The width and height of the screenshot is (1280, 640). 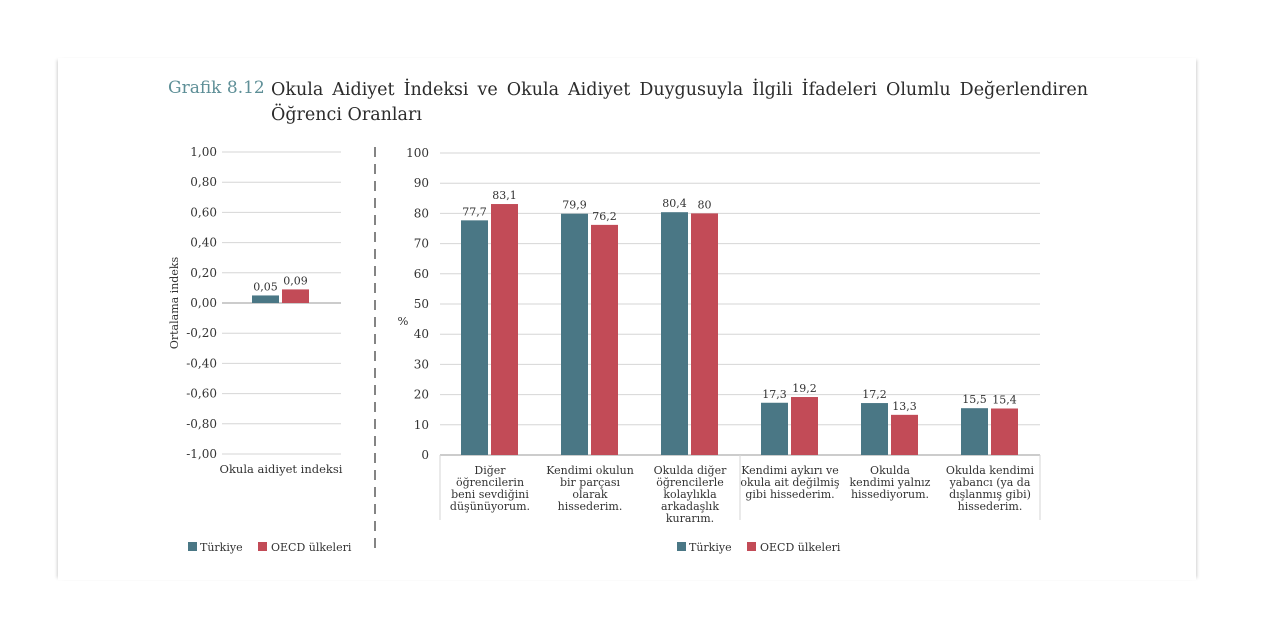 I want to click on x-category-label-line: Okulda, so click(x=890, y=470).